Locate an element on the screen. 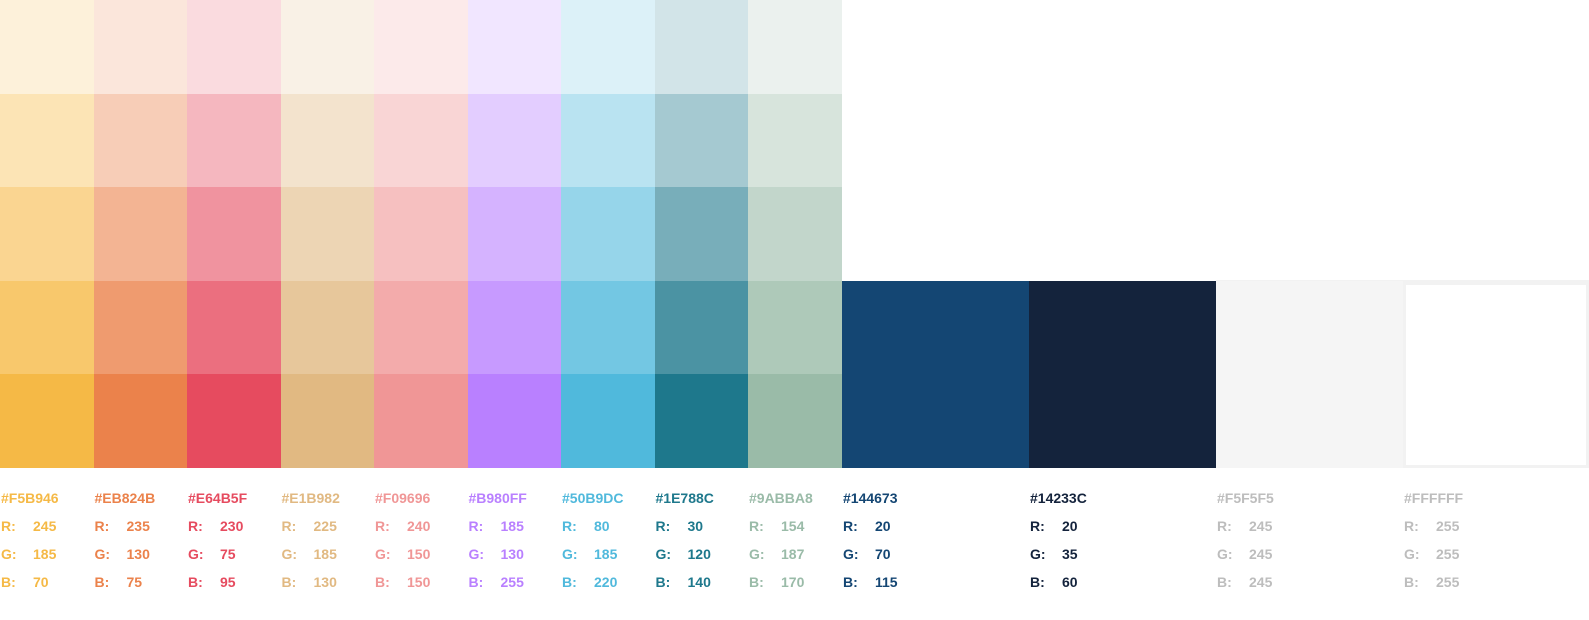  channel-g-row: G: 150 is located at coordinates (422, 554).